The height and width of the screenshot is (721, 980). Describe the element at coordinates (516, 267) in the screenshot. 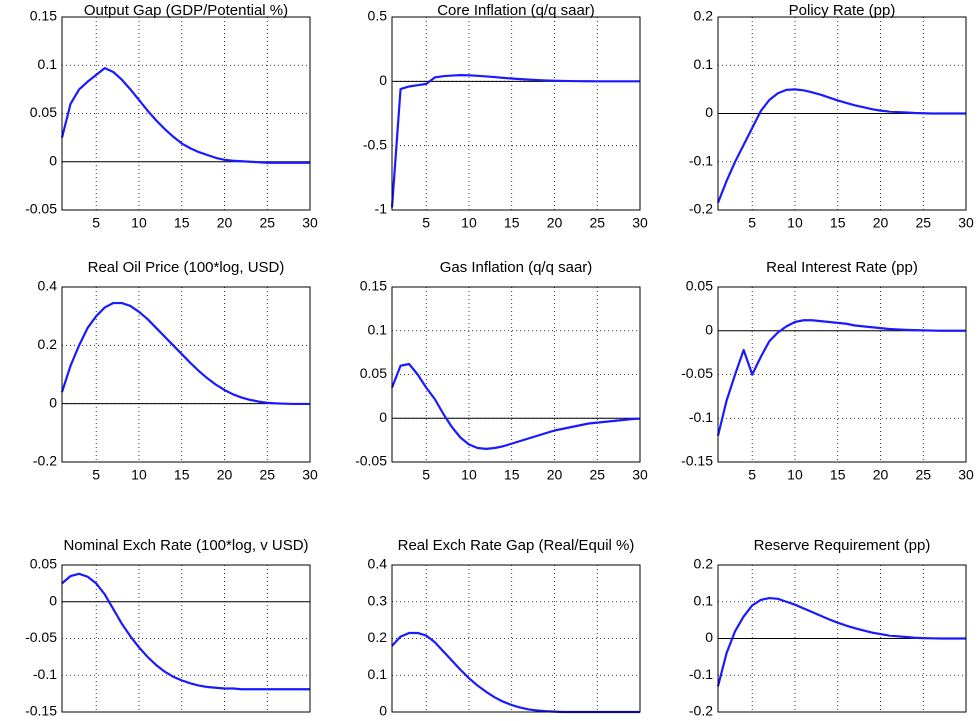

I see `chart-title: Gas Inflation (q/q saar)` at that location.